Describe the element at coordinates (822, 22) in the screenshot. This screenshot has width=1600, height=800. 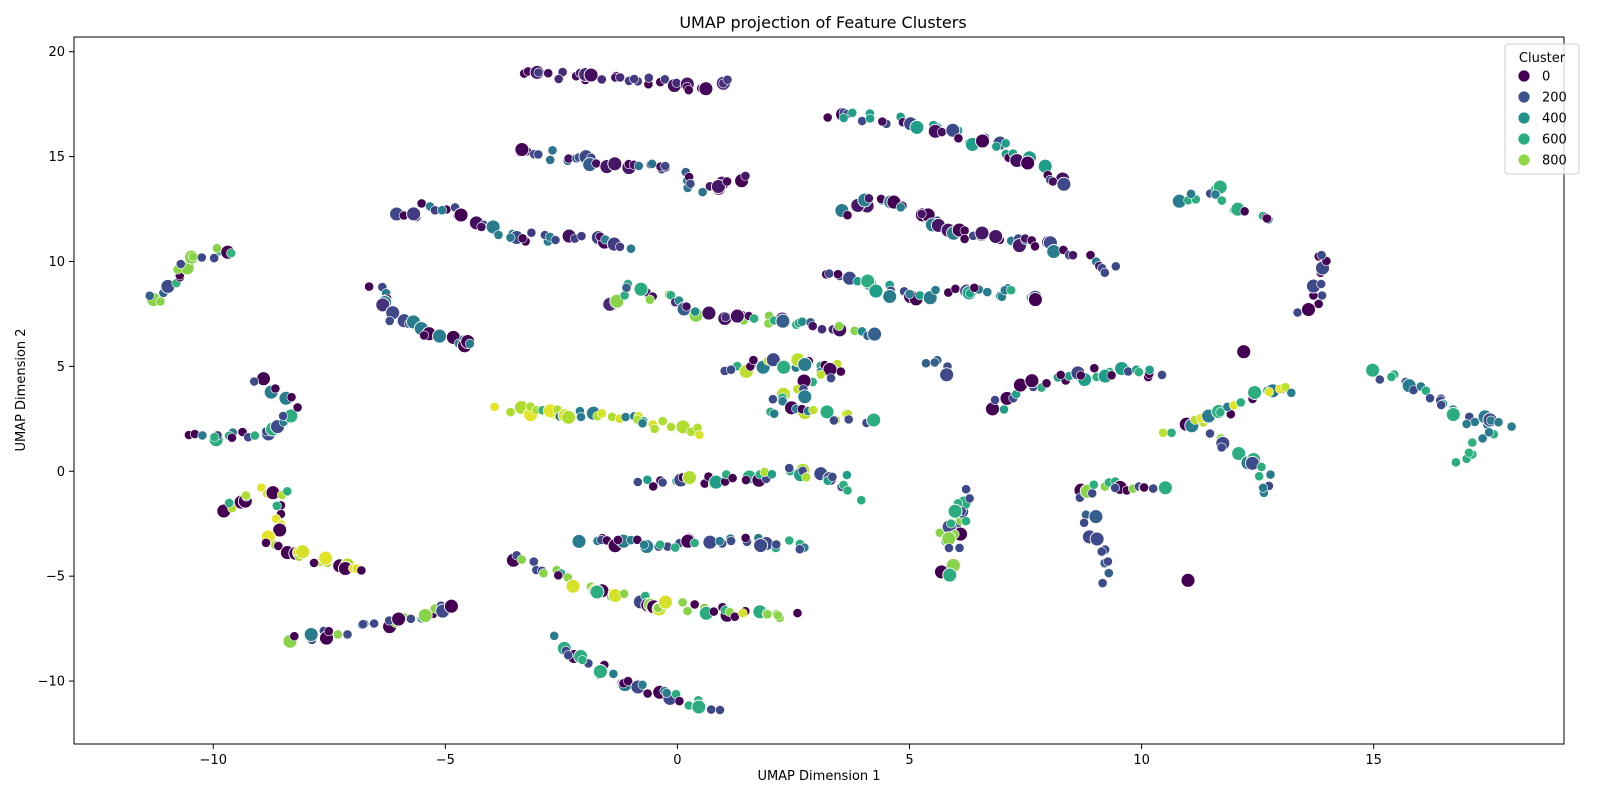
I see `chart-title: UMAP projection of Feature Clusters` at that location.